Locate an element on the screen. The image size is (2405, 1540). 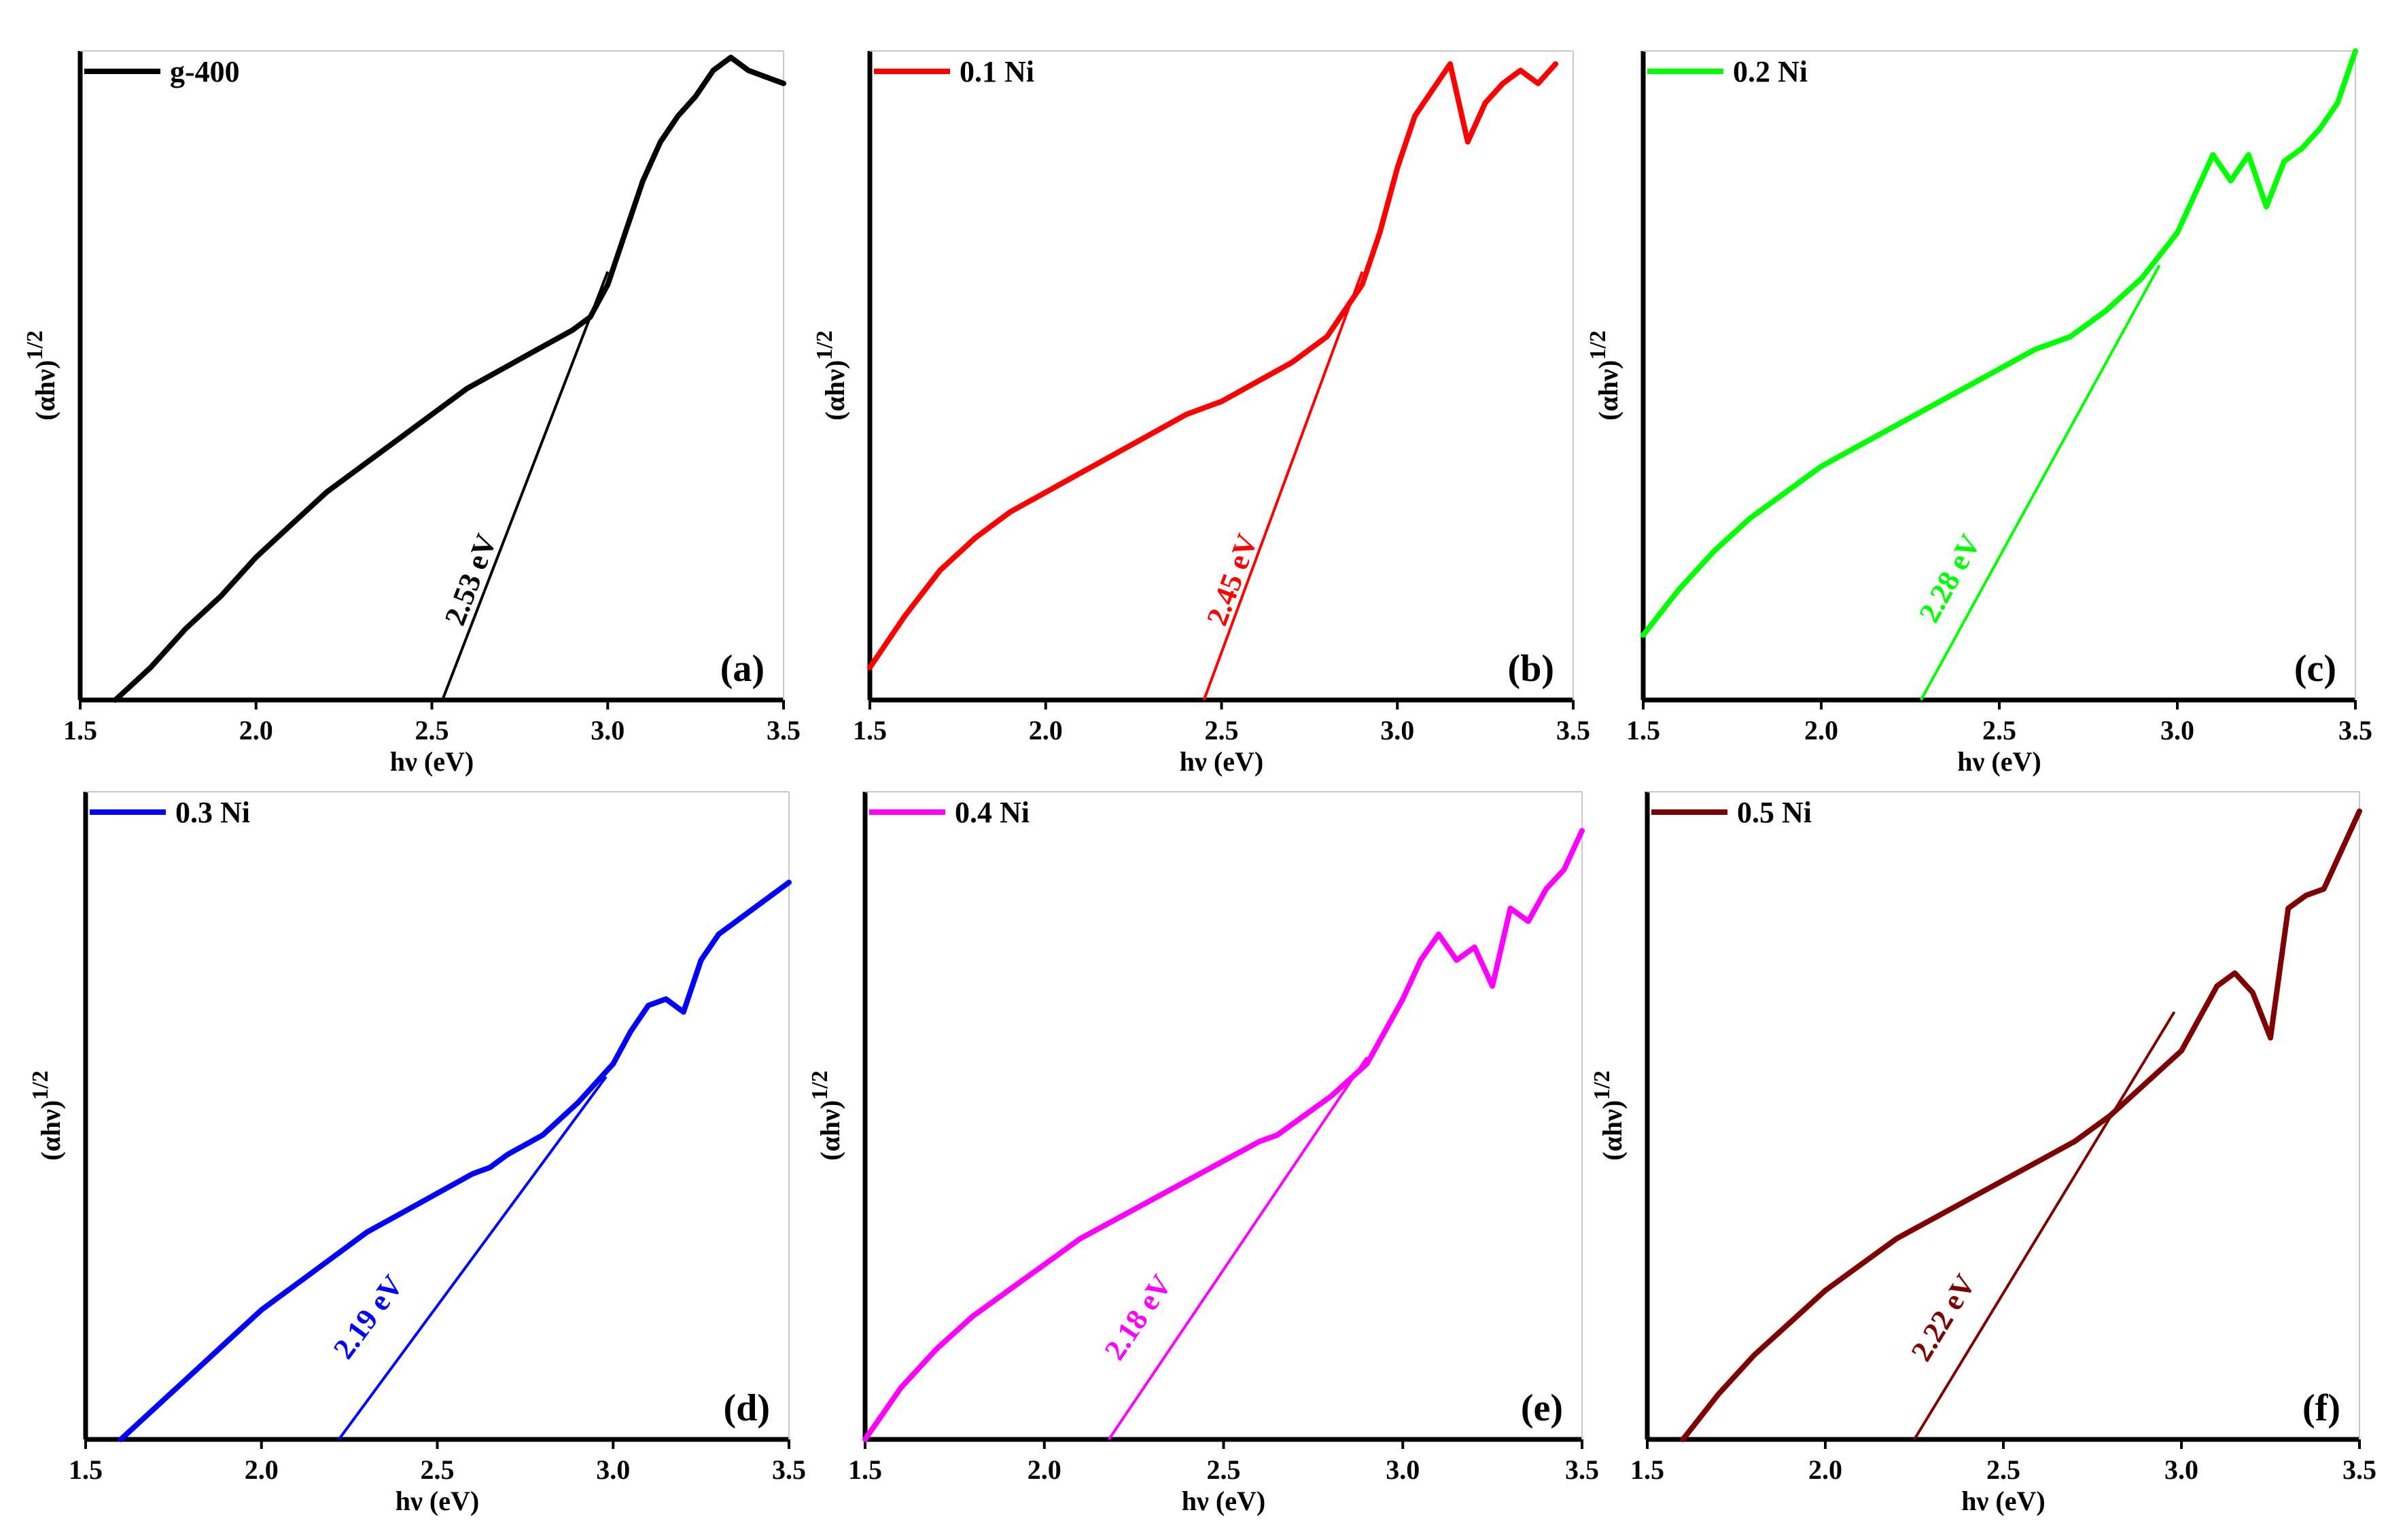
band-gap-label: 2.22 eV is located at coordinates (1943, 1317).